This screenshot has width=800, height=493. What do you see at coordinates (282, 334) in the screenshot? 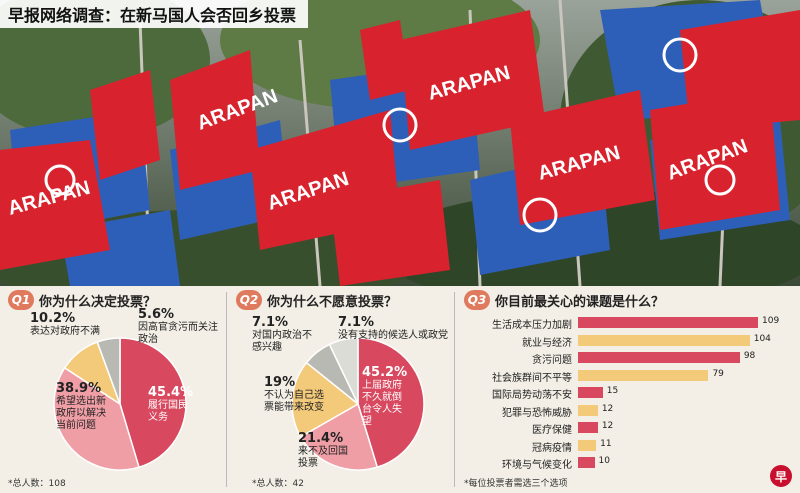
I see `q2-label-4: 7.1% 对国内政治不感兴趣` at bounding box center [282, 334].